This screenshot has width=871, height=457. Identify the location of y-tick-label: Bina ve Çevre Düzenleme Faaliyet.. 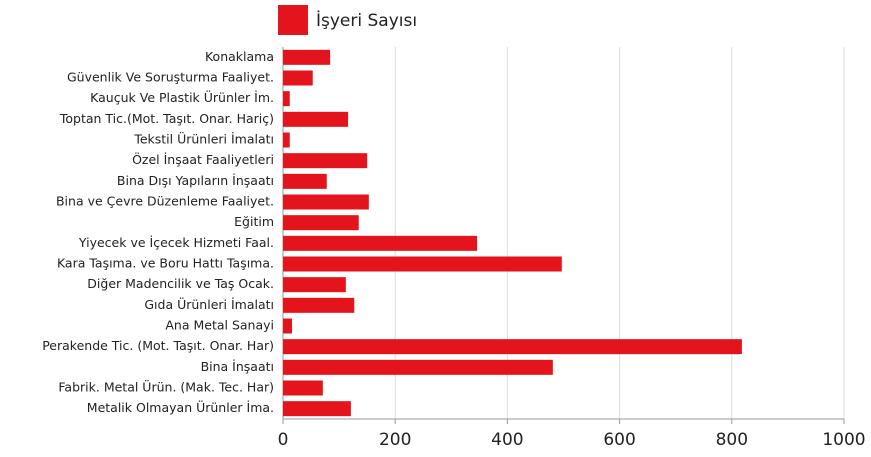
(165, 201).